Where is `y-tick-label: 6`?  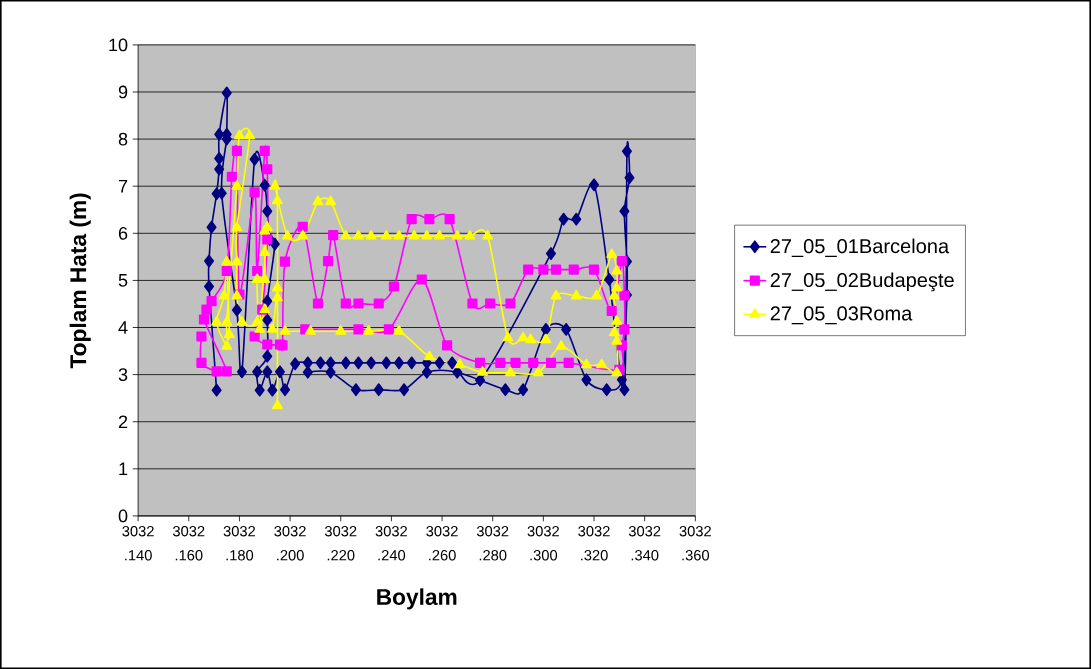
y-tick-label: 6 is located at coordinates (123, 233).